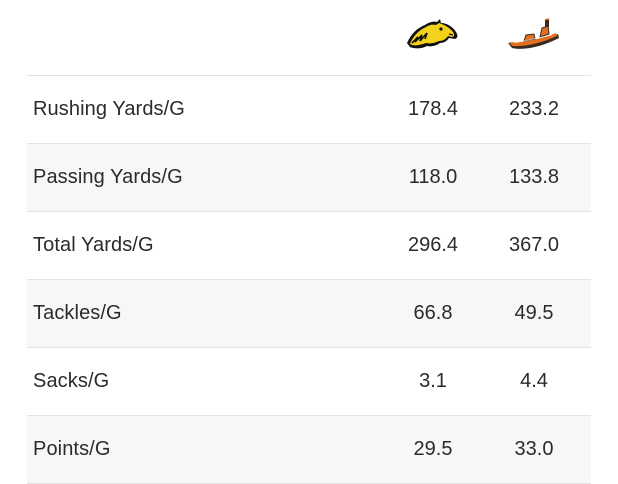 The image size is (618, 484). What do you see at coordinates (534, 449) in the screenshot?
I see `team-b-value: 33.0` at bounding box center [534, 449].